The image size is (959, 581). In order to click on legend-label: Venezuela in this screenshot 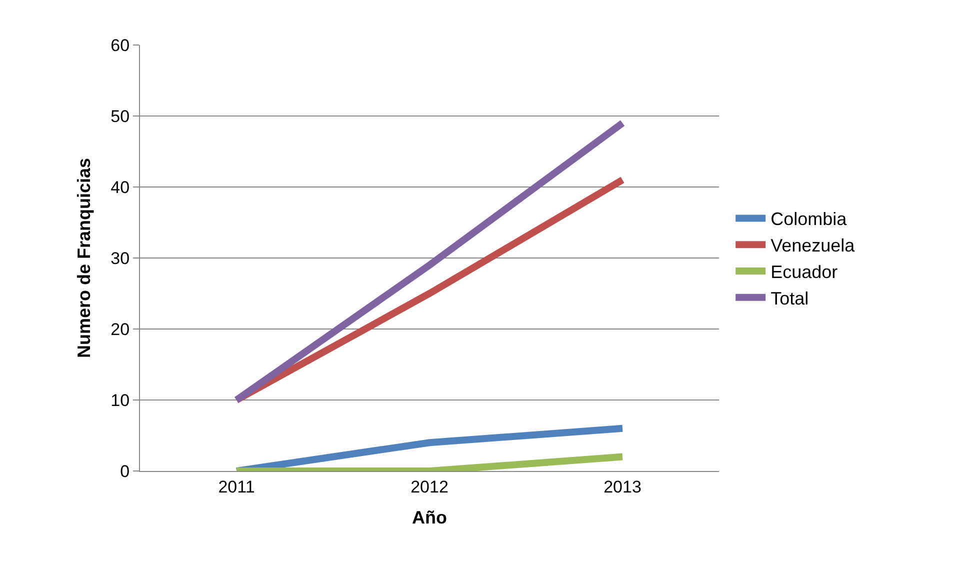, I will do `click(813, 246)`.